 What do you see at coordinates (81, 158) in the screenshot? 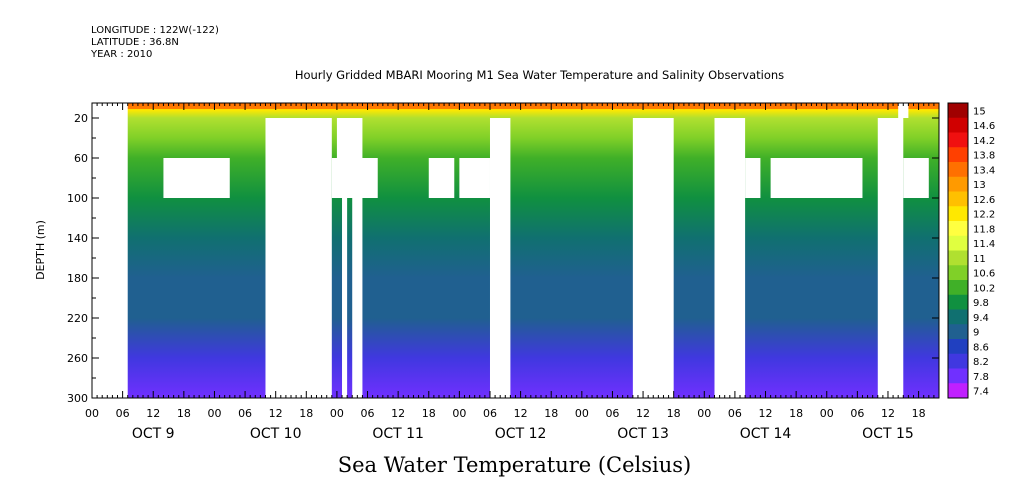
I see `y-tick-label-1: 60` at bounding box center [81, 158].